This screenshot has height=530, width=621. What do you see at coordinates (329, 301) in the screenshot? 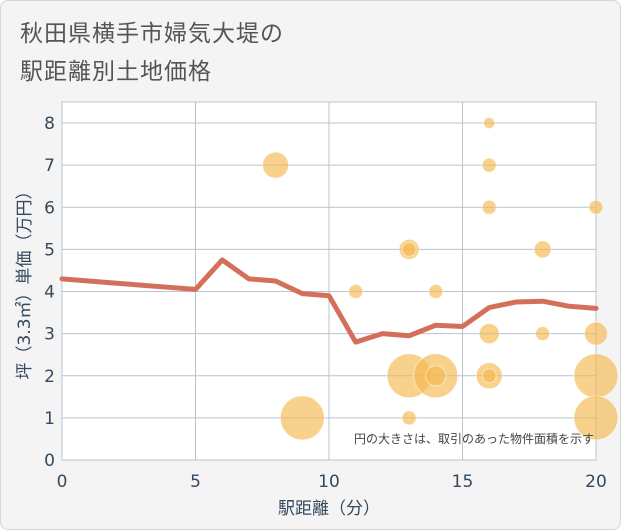
I see `trend-line` at bounding box center [329, 301].